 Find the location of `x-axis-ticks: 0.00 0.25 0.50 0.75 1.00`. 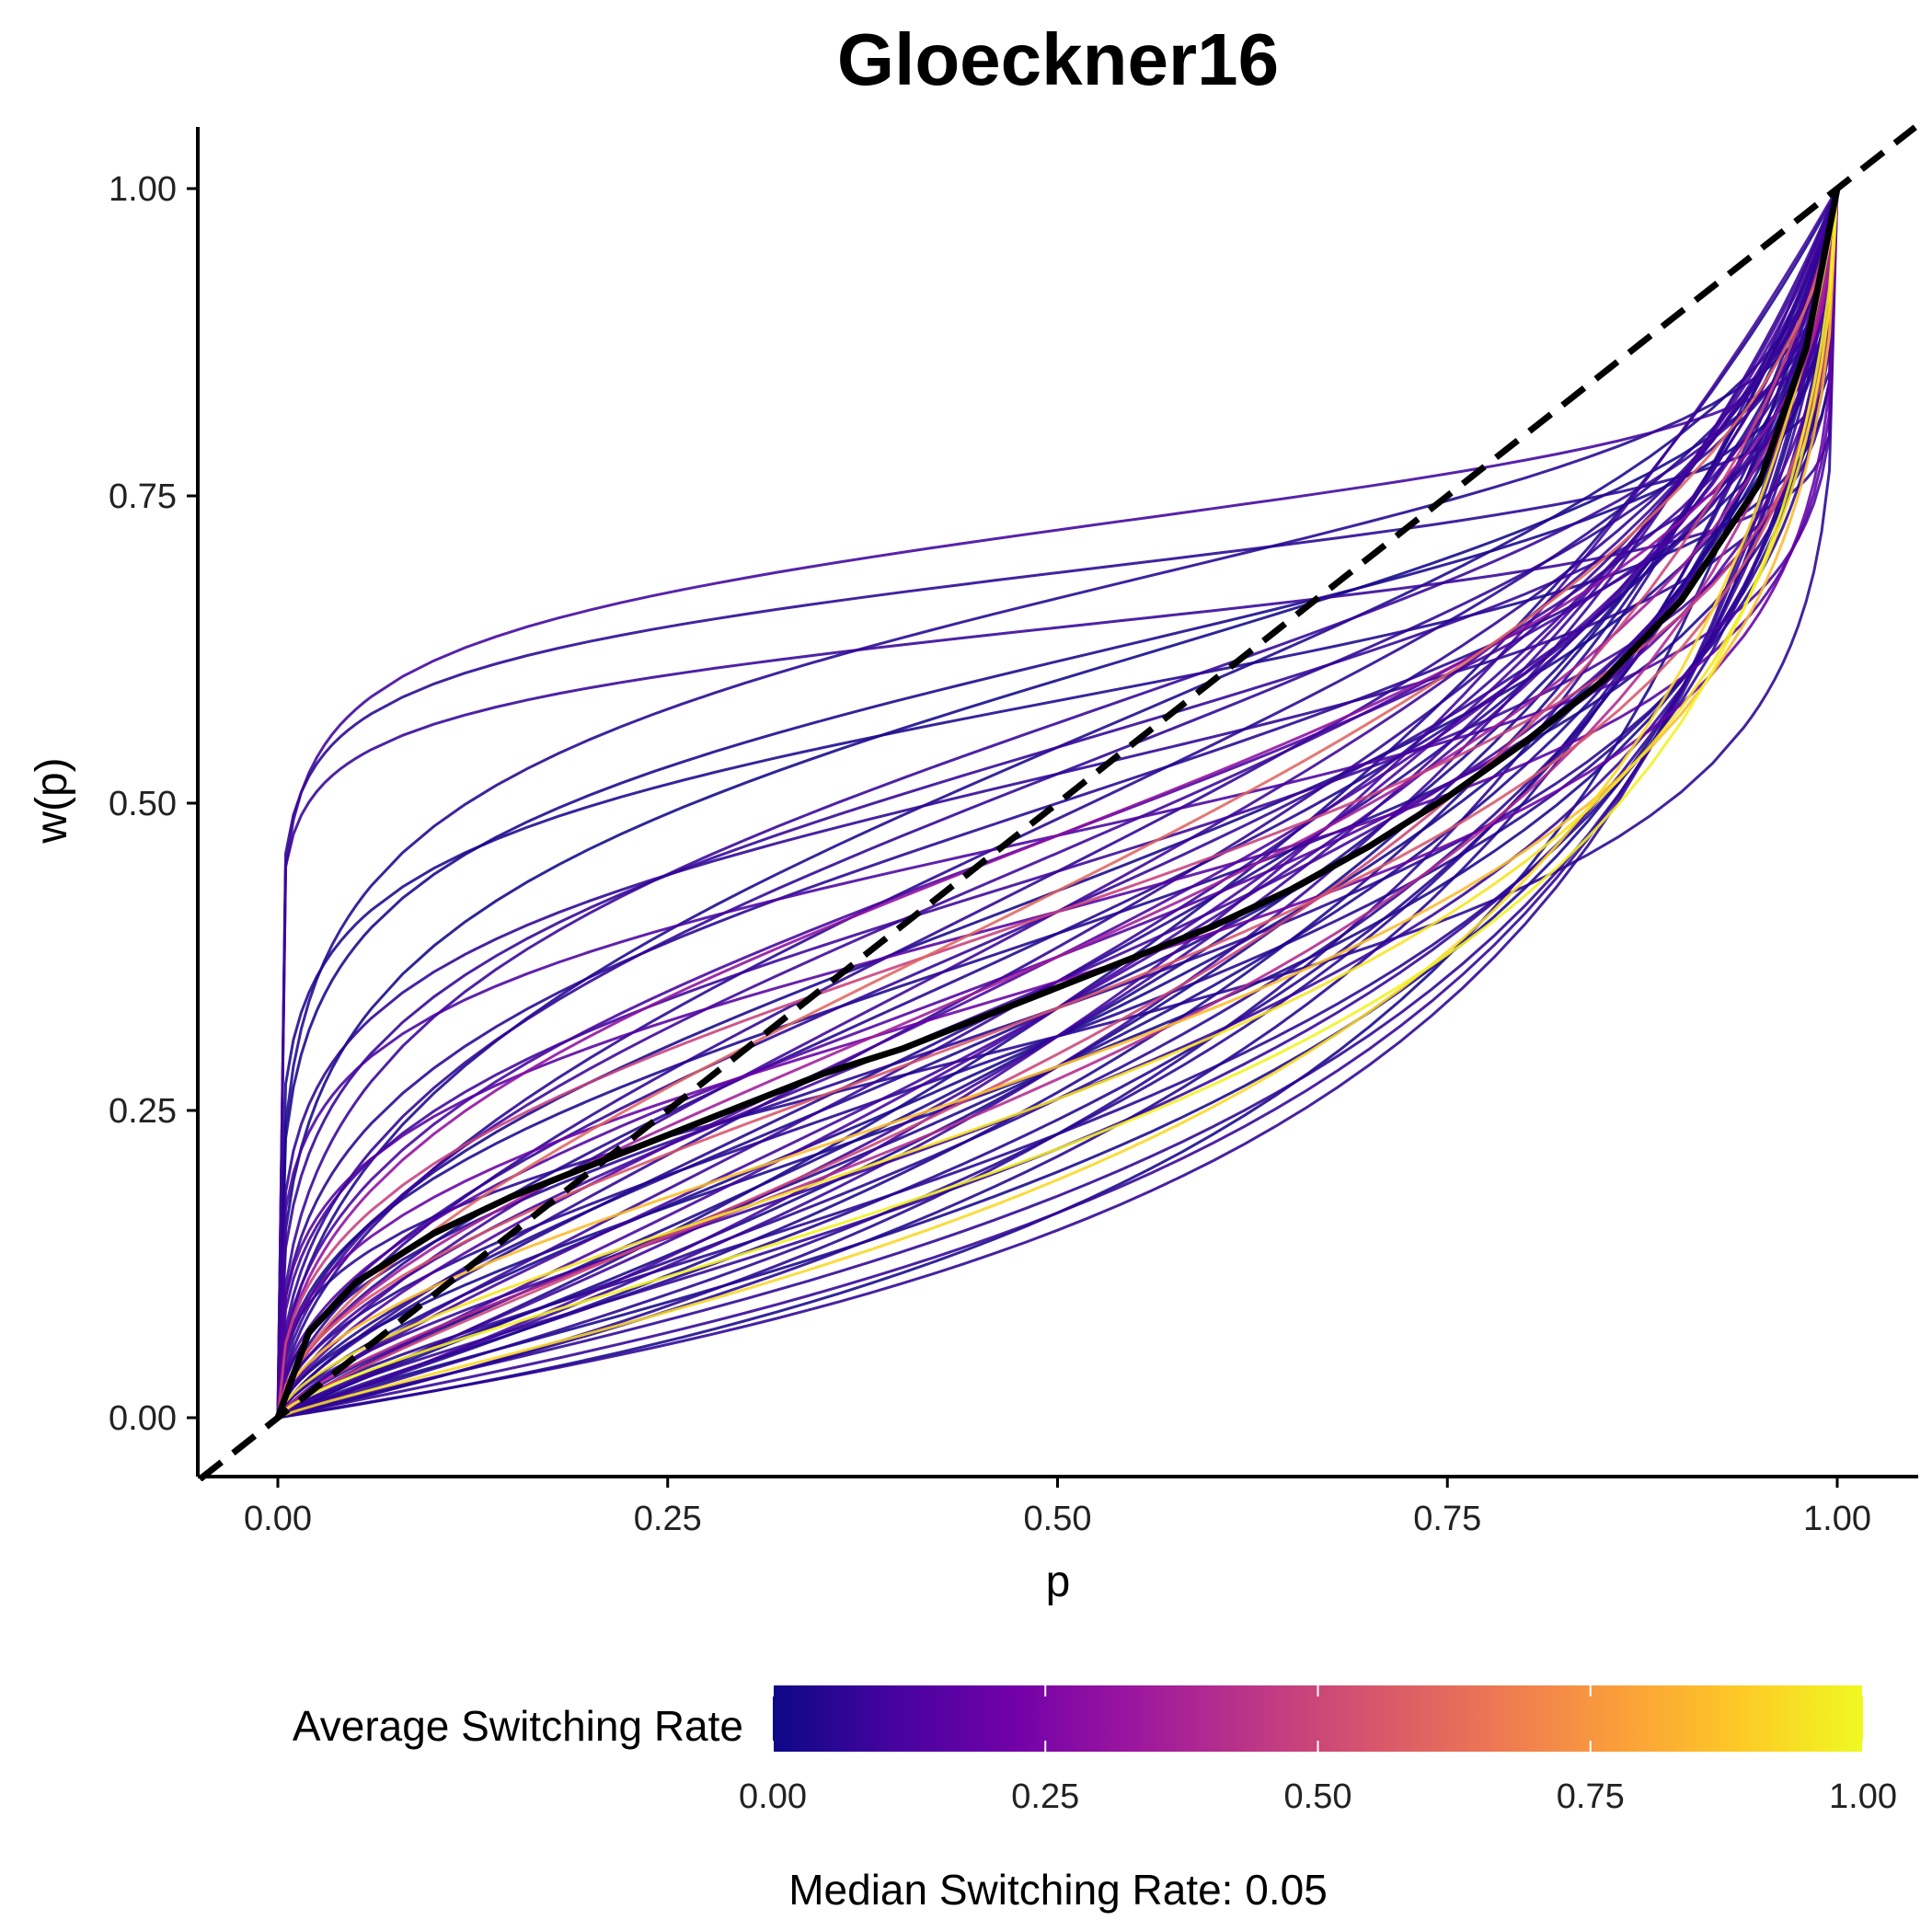

x-axis-ticks: 0.00 0.25 0.50 0.75 1.00 is located at coordinates (1057, 1507).